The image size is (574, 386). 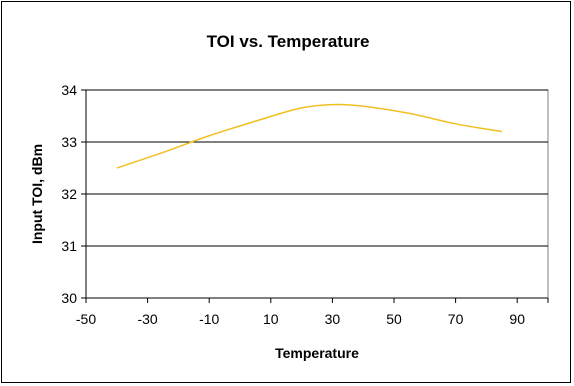 I want to click on x-tick-label: 10, so click(x=271, y=319).